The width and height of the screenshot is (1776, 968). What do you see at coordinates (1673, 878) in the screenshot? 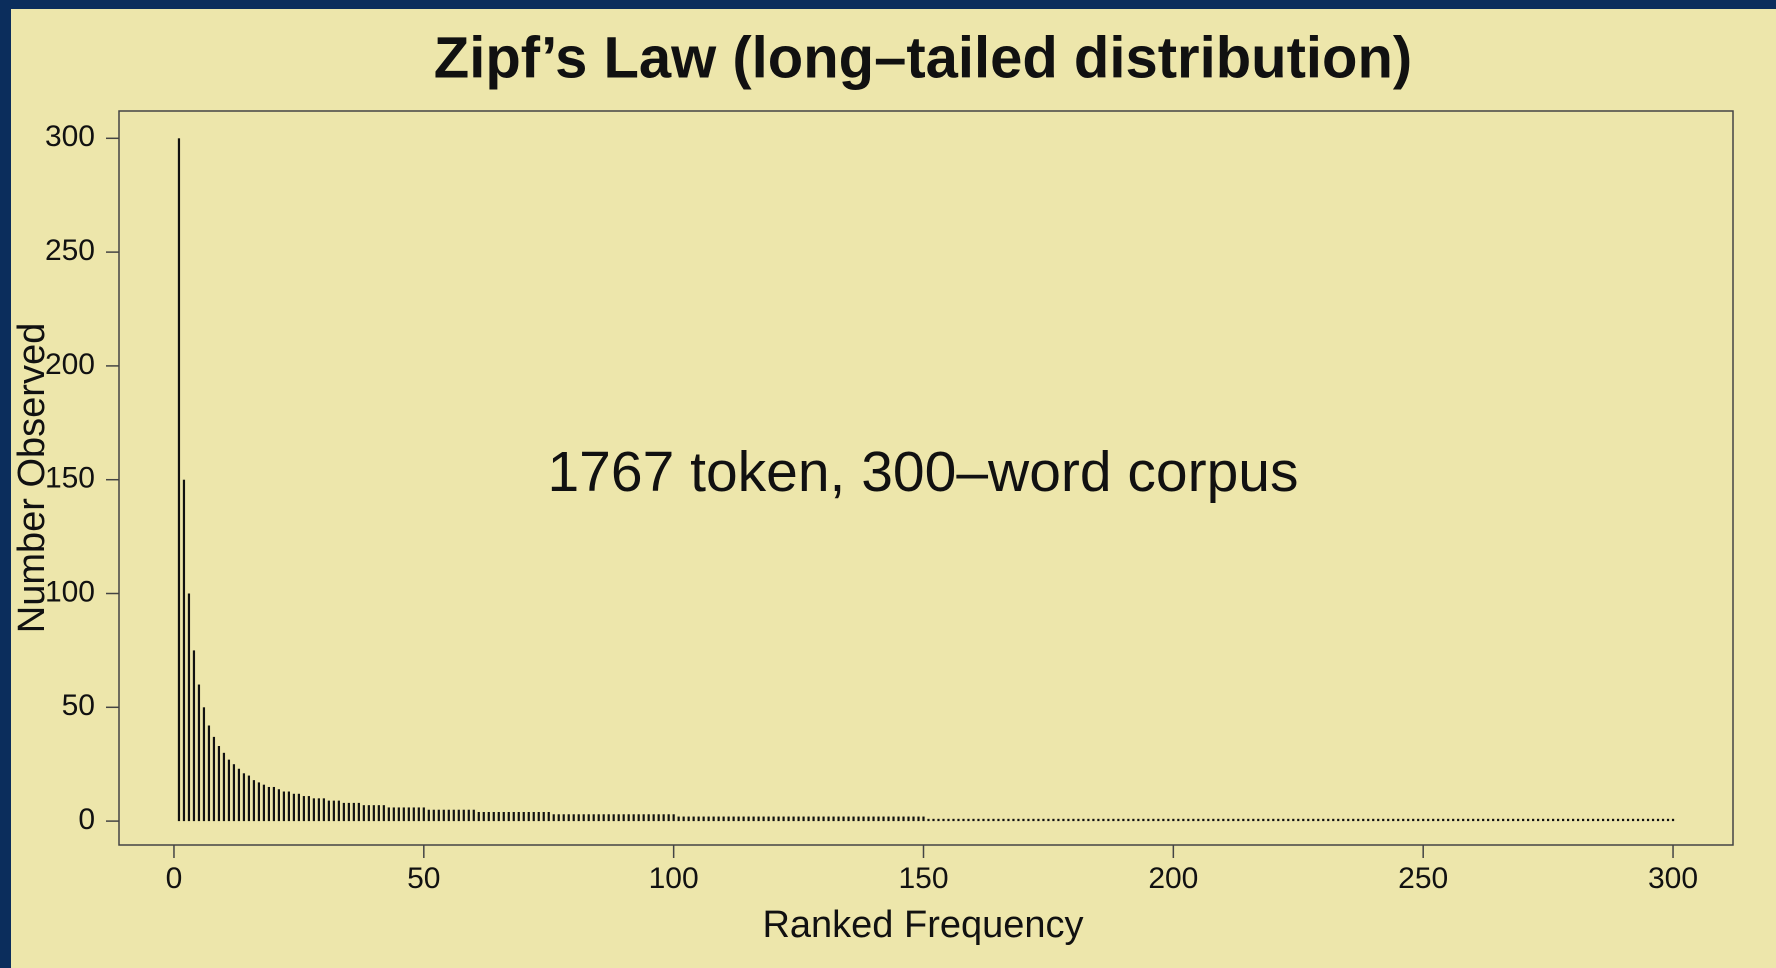
I see `x-tick-label: 300` at bounding box center [1673, 878].